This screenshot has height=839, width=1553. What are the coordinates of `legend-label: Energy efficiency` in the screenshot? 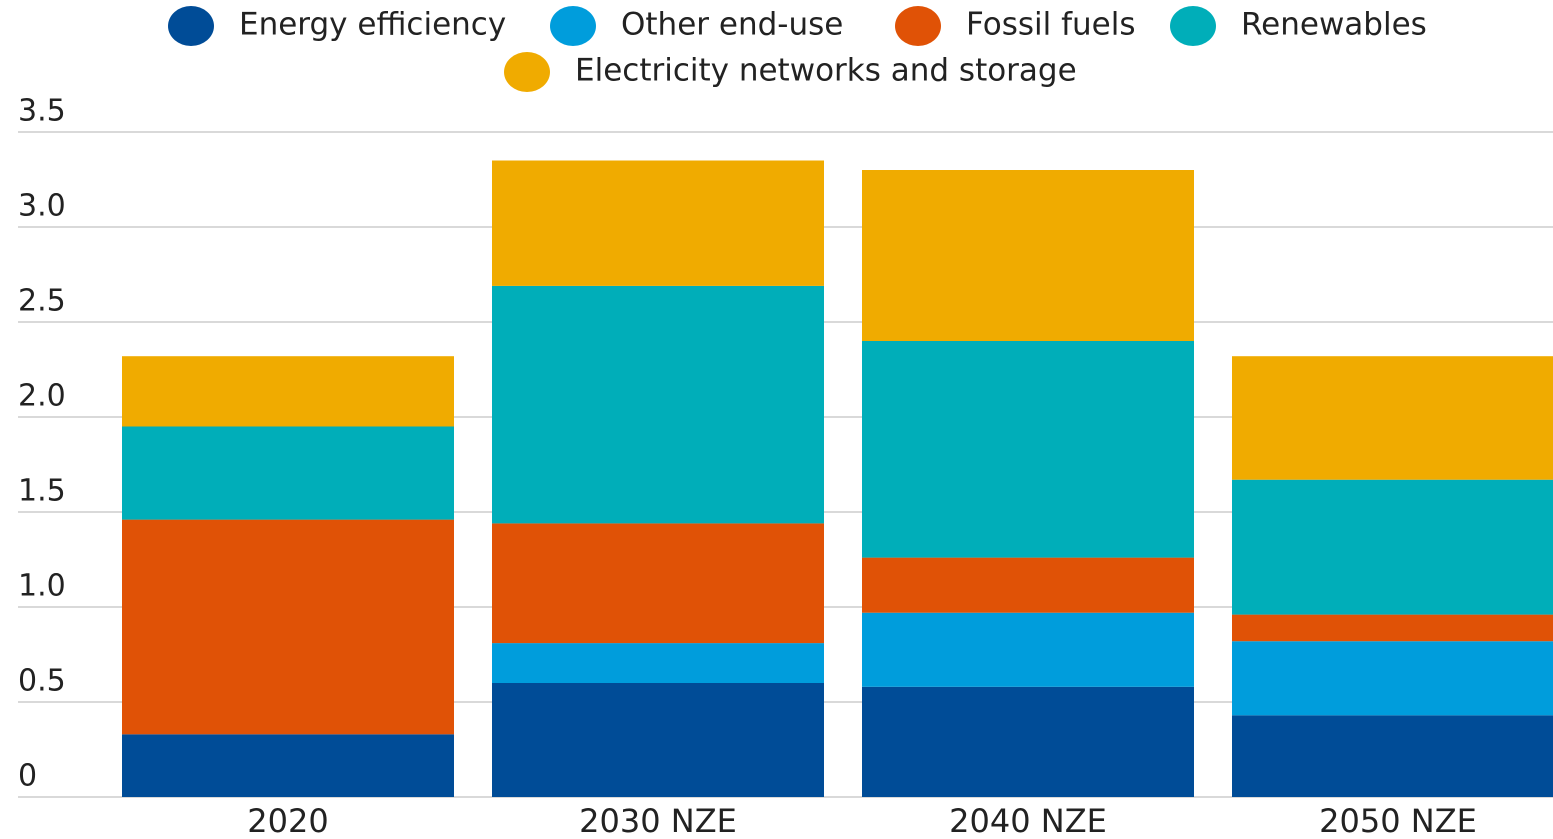 It's located at (372, 25).